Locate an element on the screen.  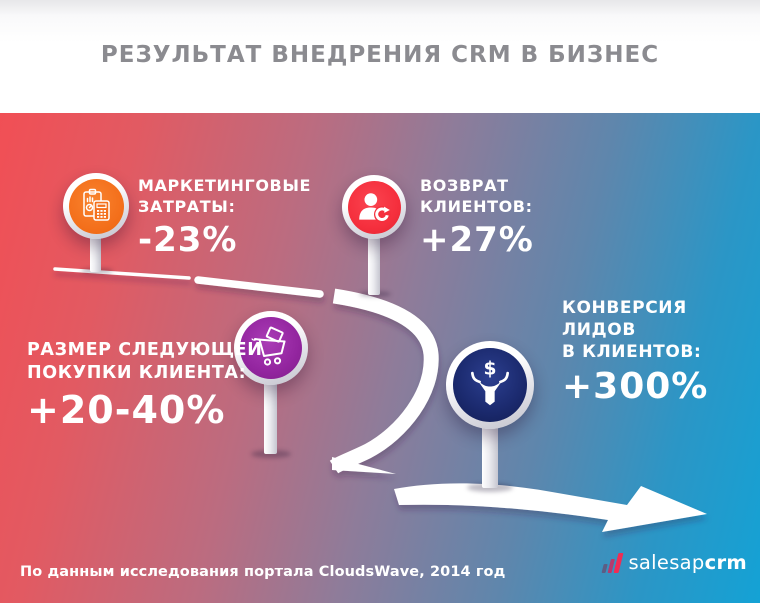
stat-customer-return: ВОЗВРАТ КЛИЕНТОВ: +27% is located at coordinates (477, 217).